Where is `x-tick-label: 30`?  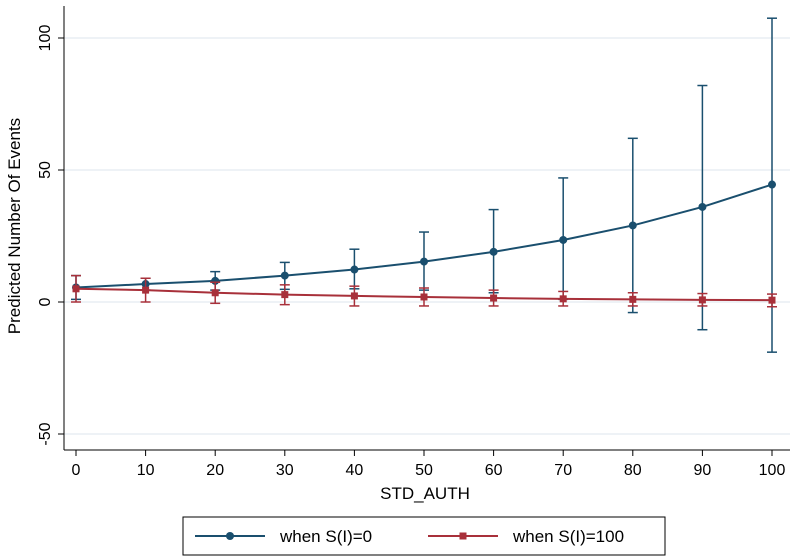
x-tick-label: 30 is located at coordinates (285, 470).